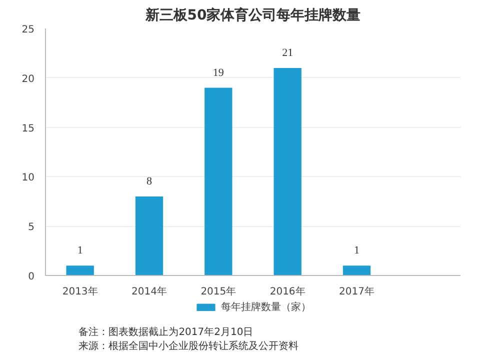  Describe the element at coordinates (149, 181) in the screenshot. I see `data-label: 8` at that location.